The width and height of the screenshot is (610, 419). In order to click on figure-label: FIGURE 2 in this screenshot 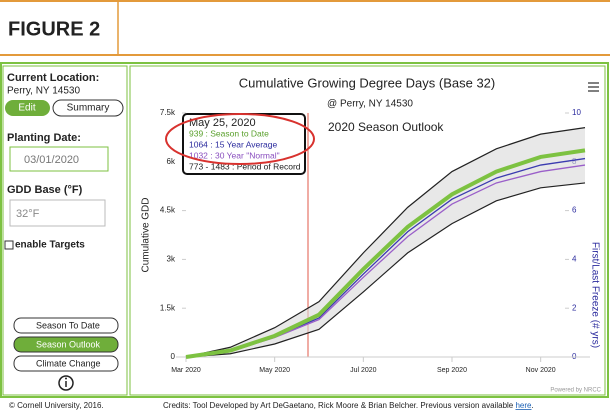, I will do `click(54, 29)`.